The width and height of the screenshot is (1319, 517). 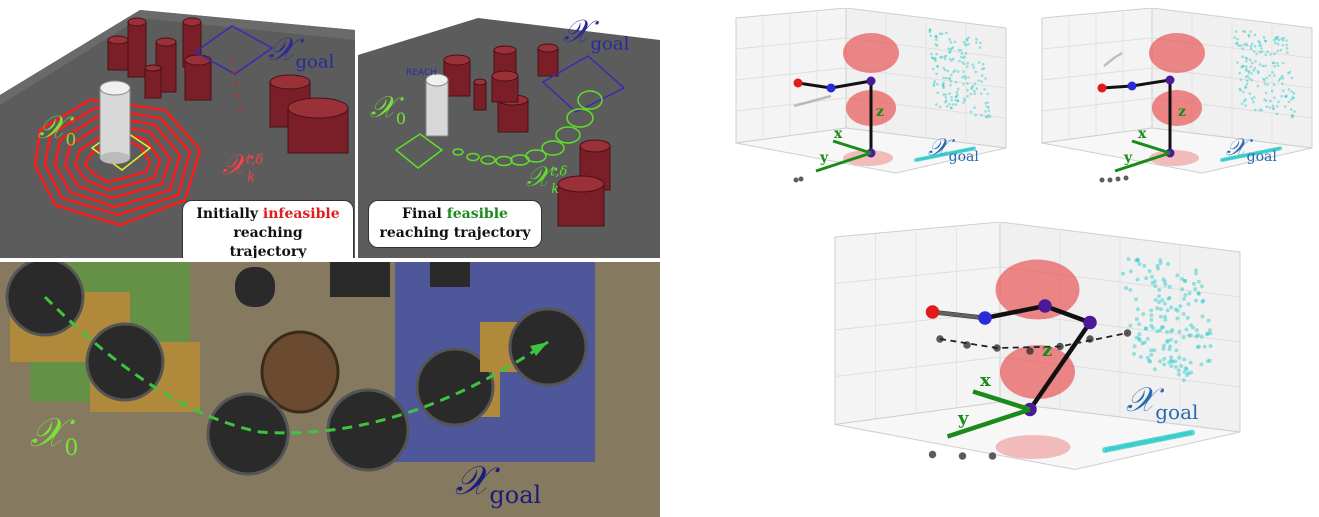 I want to click on plot3d-small-2: x y z 𝒳goal, so click(x=1175, y=113).